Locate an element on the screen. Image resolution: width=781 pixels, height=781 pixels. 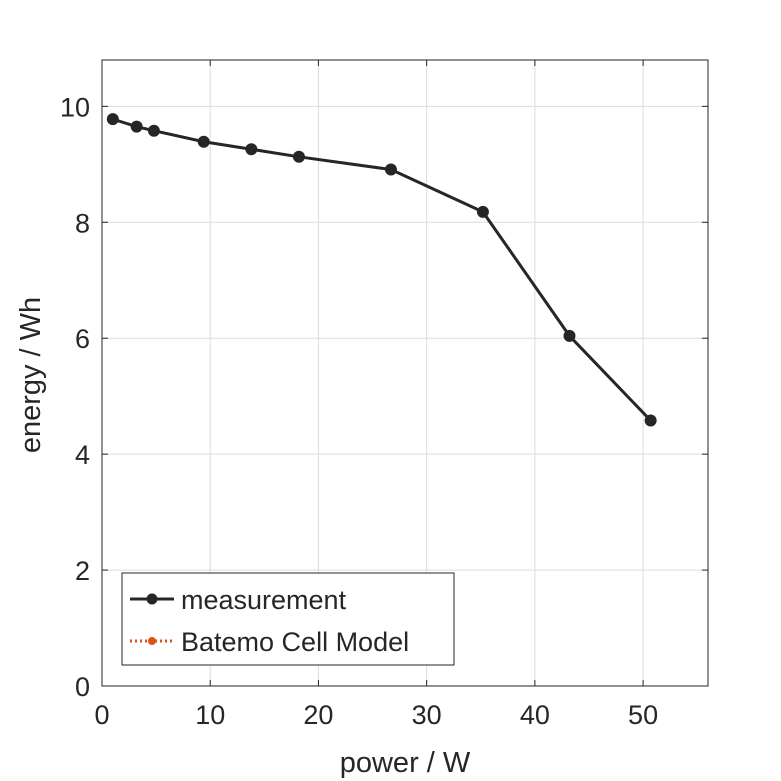
legend-label: measurement is located at coordinates (264, 600).